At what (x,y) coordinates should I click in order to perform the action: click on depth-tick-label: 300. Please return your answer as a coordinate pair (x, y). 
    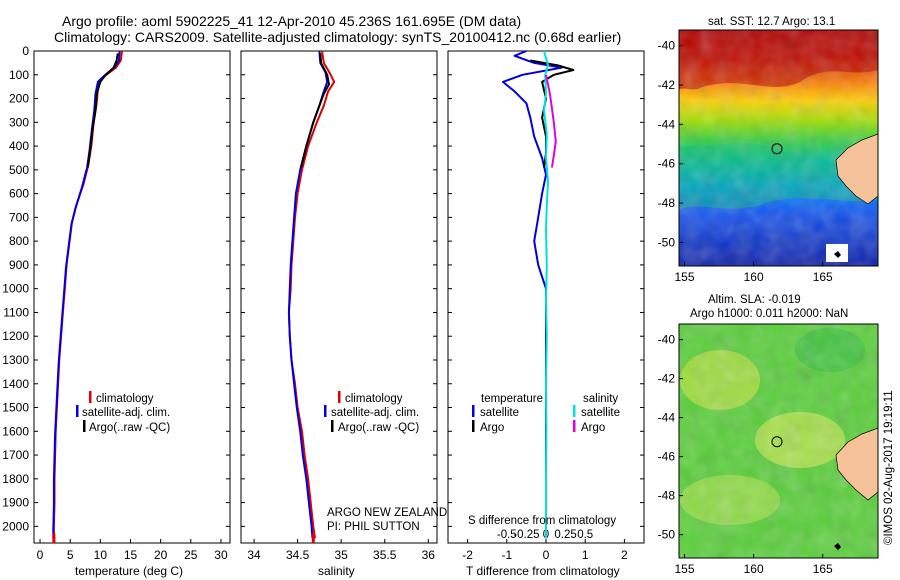
    Looking at the image, I should click on (19, 122).